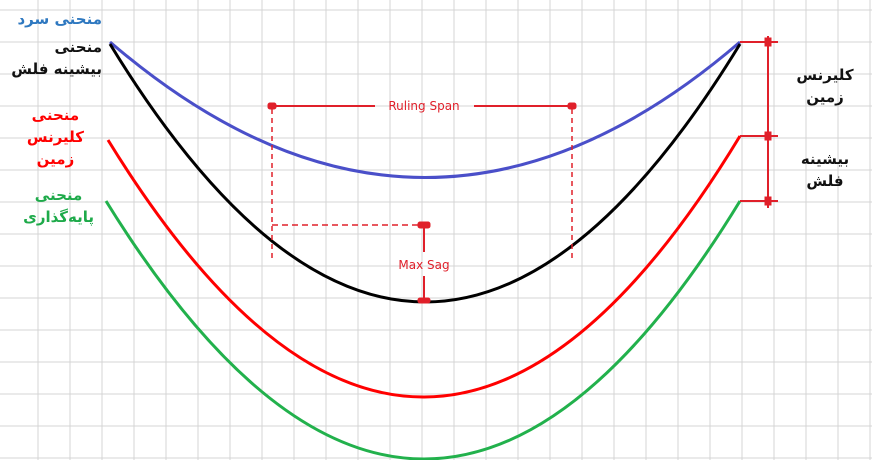  I want to click on right-clearance-line2: زمین, so click(825, 97).